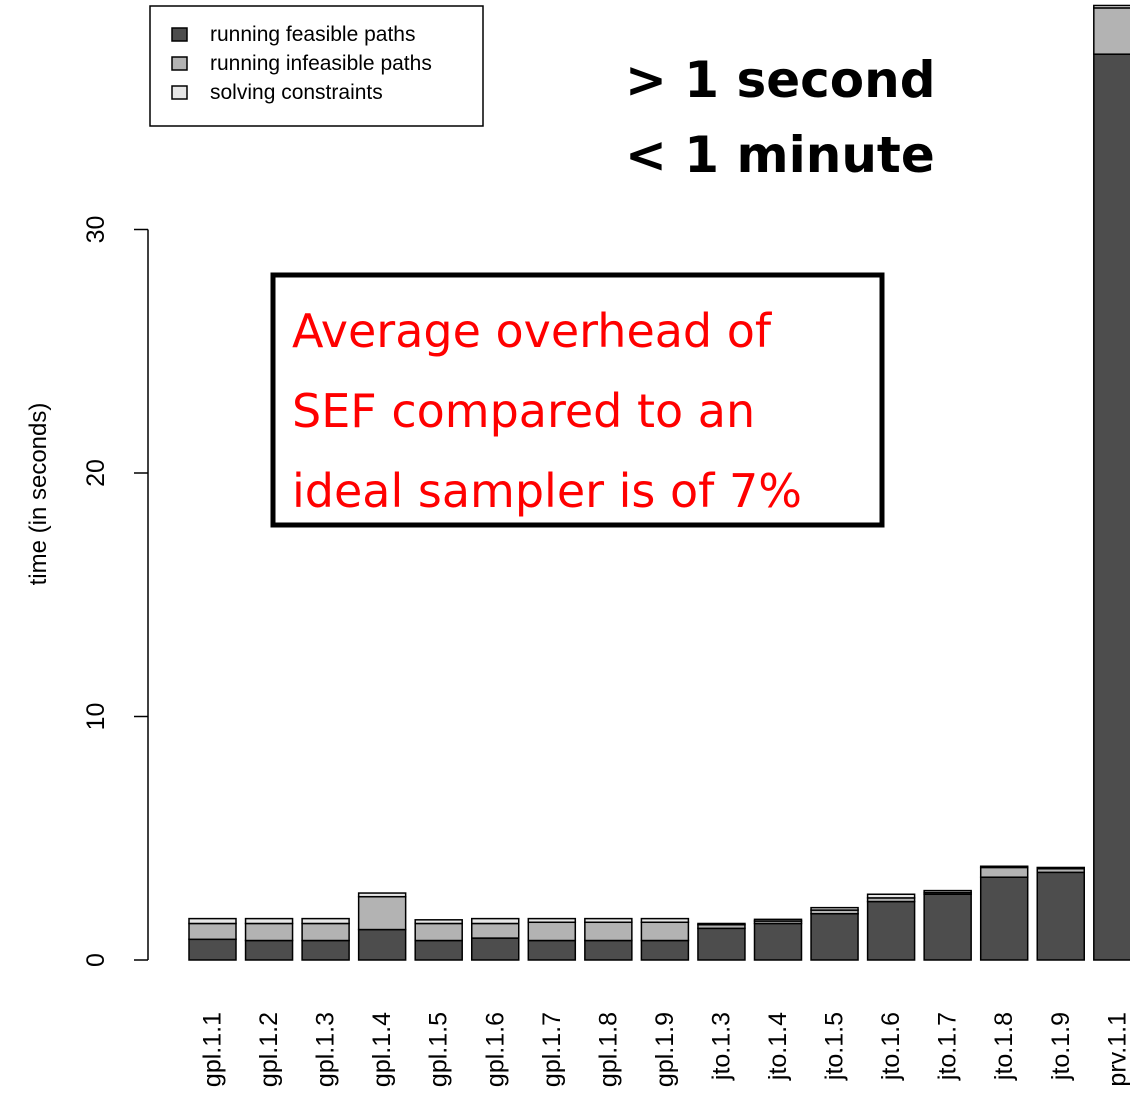 This screenshot has width=1130, height=1107. Describe the element at coordinates (834, 909) in the screenshot. I see `bar-jto.1.5-series-3` at that location.